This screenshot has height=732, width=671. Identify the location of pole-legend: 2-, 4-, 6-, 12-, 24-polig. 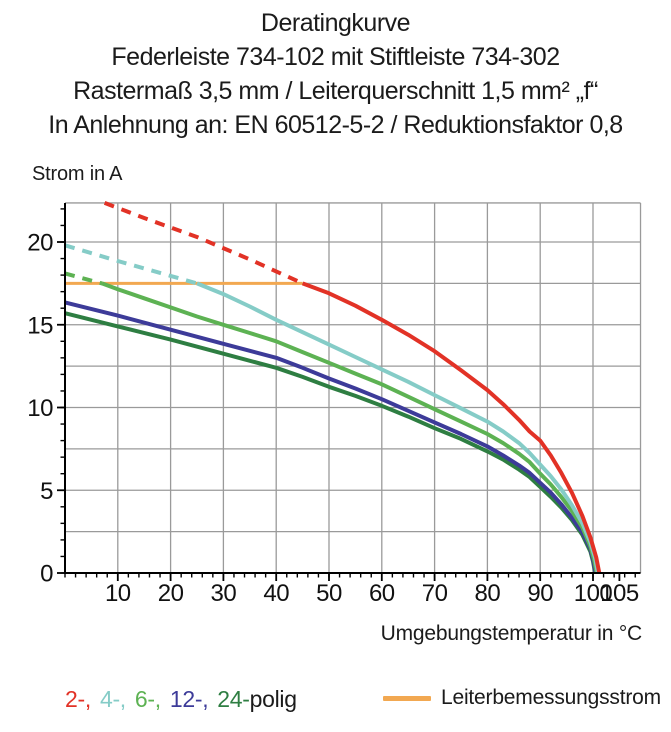
(181, 699).